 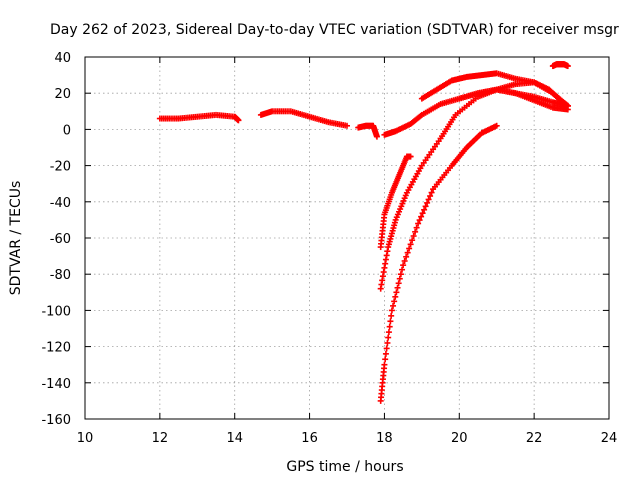 What do you see at coordinates (56, 384) in the screenshot?
I see `y-tick-label: -140` at bounding box center [56, 384].